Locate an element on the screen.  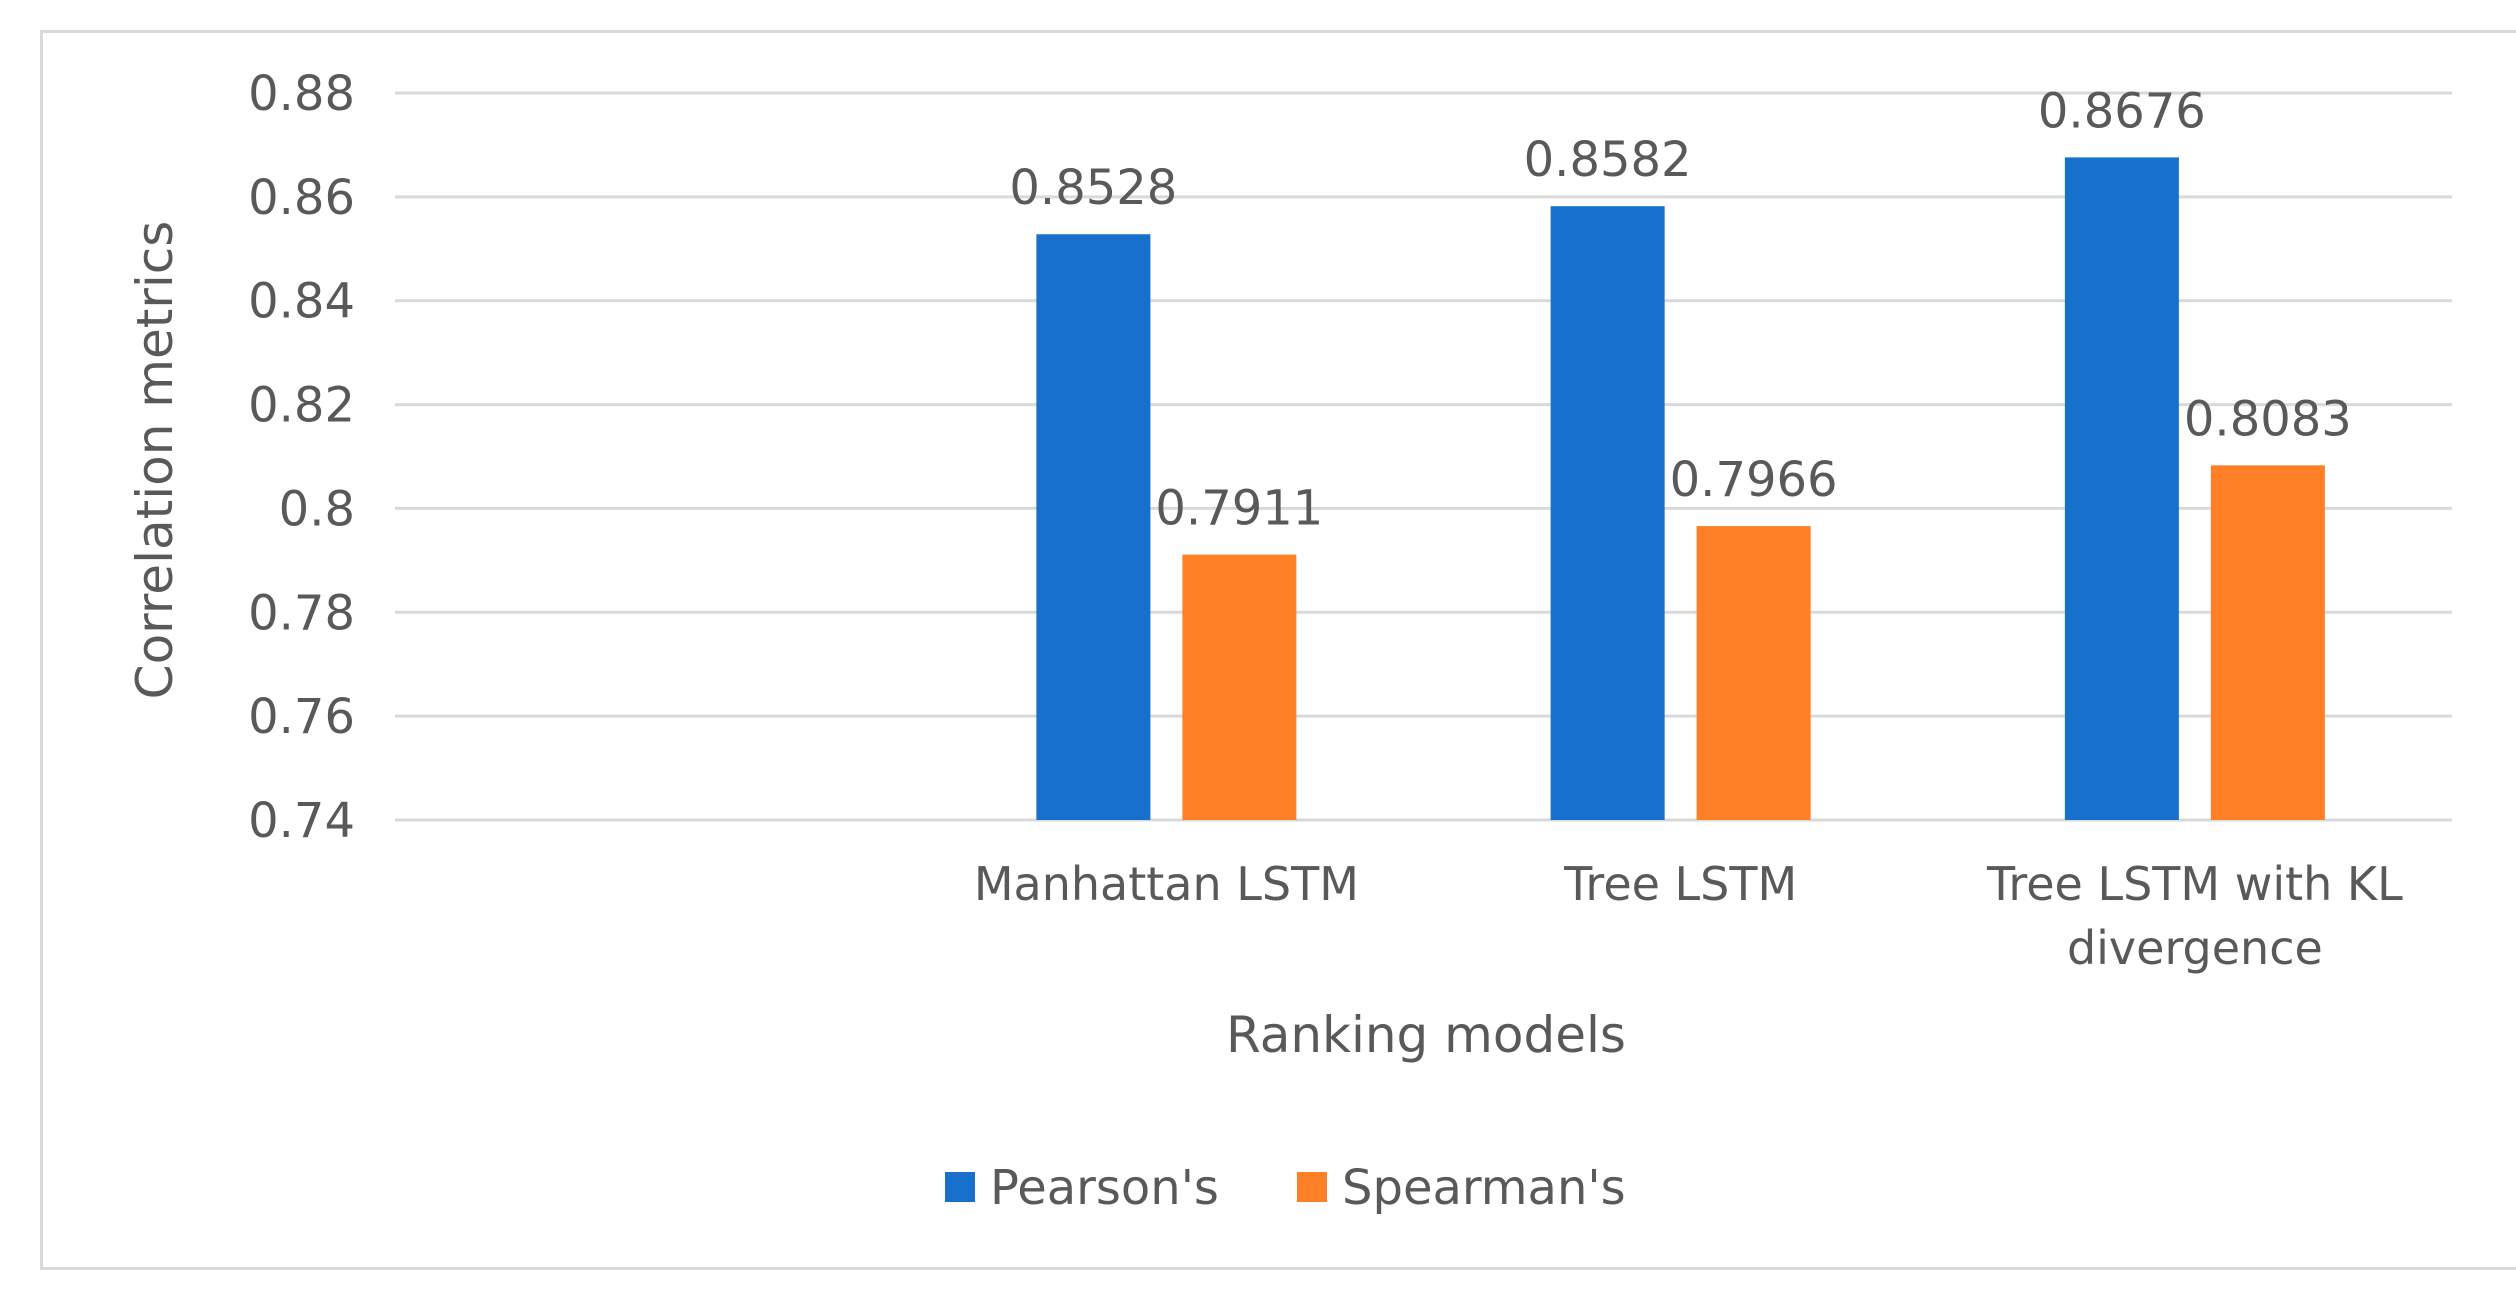
x-tick-label: Manhattan LSTM is located at coordinates (1166, 884).